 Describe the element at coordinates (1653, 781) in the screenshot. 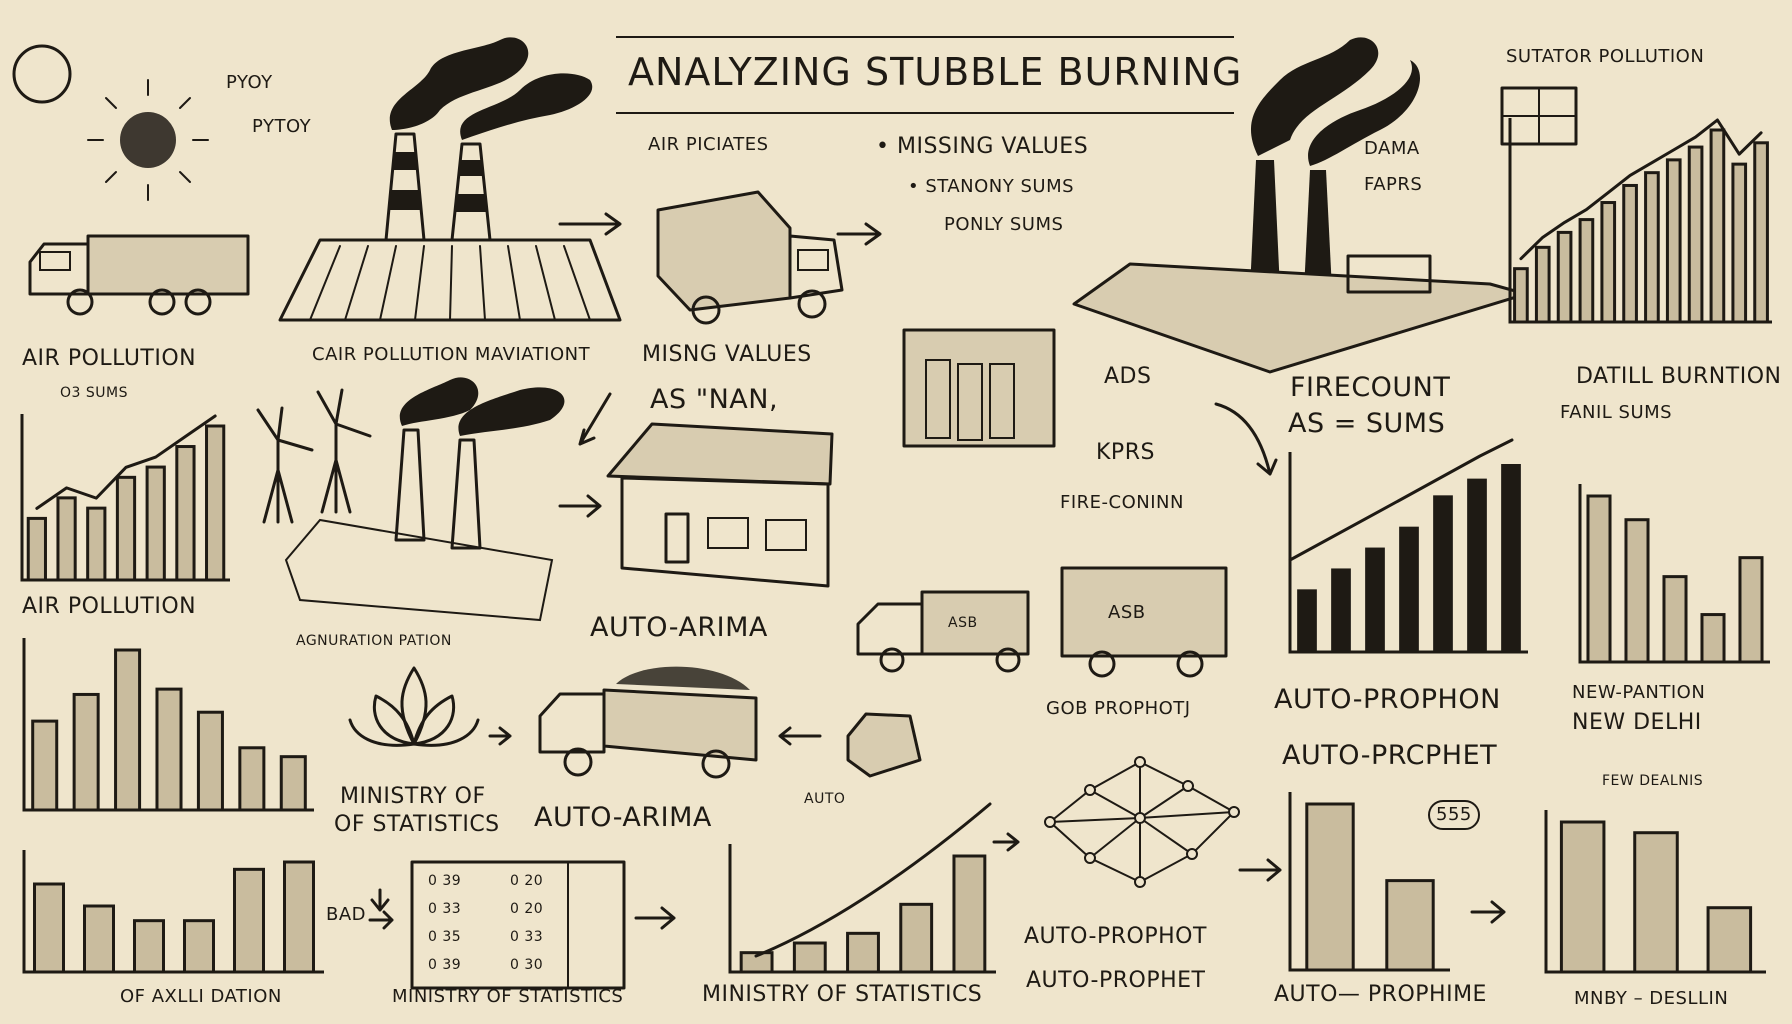

I see `label-few-dealnis: FEW DEALNIS` at that location.